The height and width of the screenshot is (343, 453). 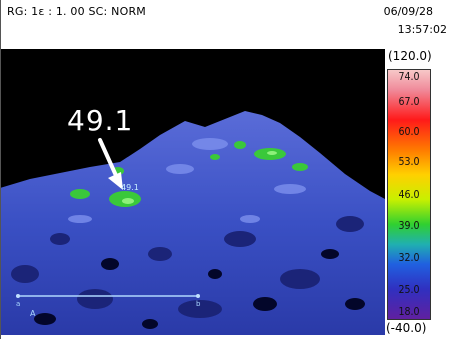 What do you see at coordinates (198, 304) in the screenshot?
I see `line-end-marker: b` at bounding box center [198, 304].